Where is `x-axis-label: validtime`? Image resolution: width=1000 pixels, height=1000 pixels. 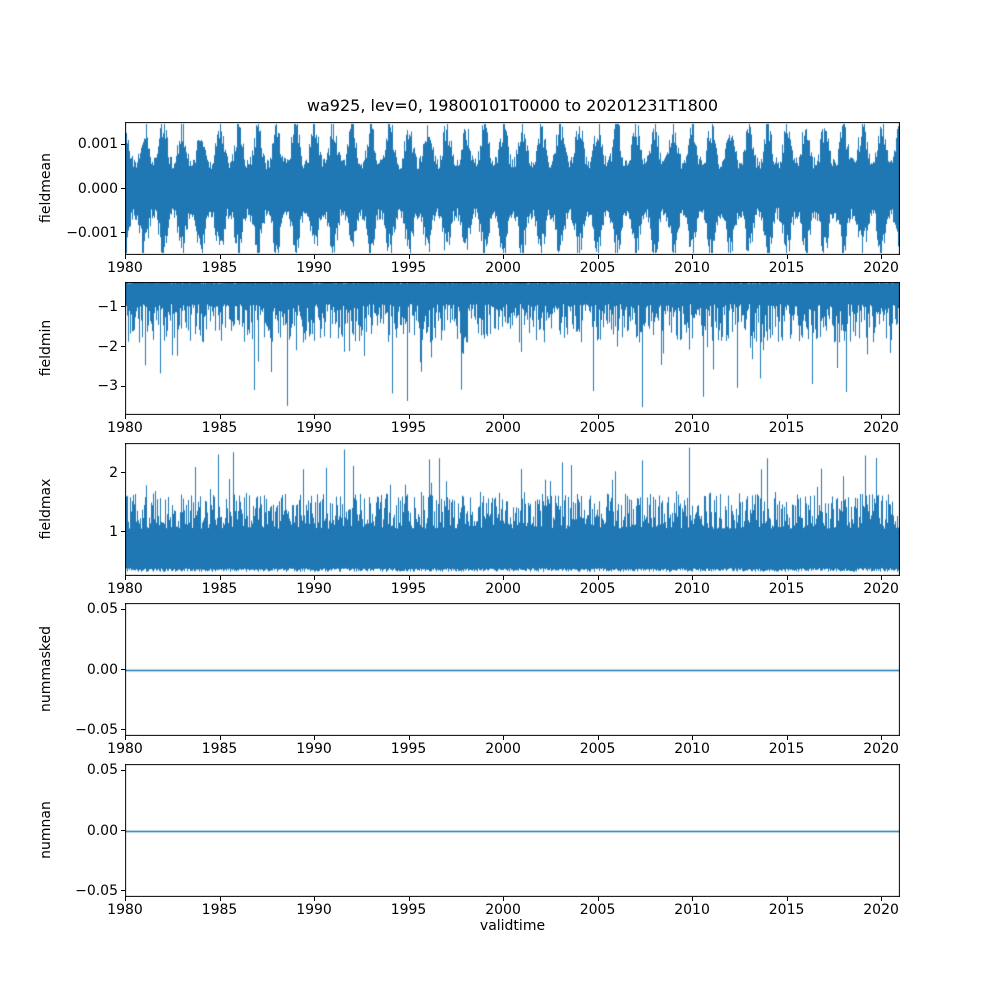
x-axis-label: validtime is located at coordinates (512, 926).